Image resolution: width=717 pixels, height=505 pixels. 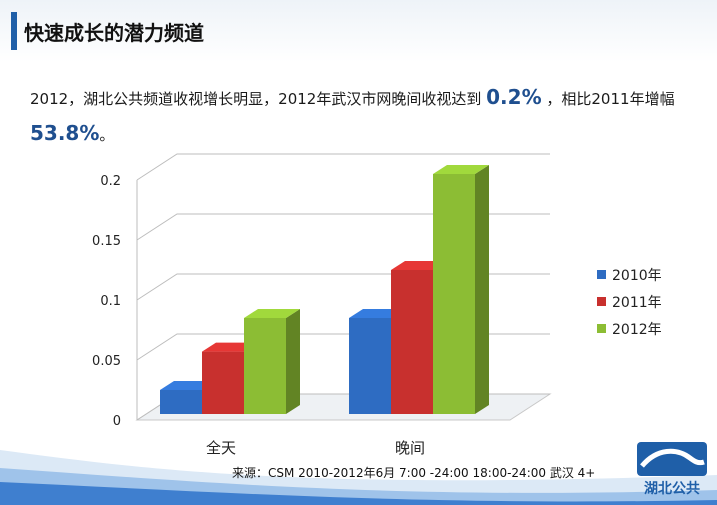 I want to click on summary-prefix: 2012，湖北公共频道收视增长明显，2012年武汉市网晚间收视达到, so click(x=256, y=99).